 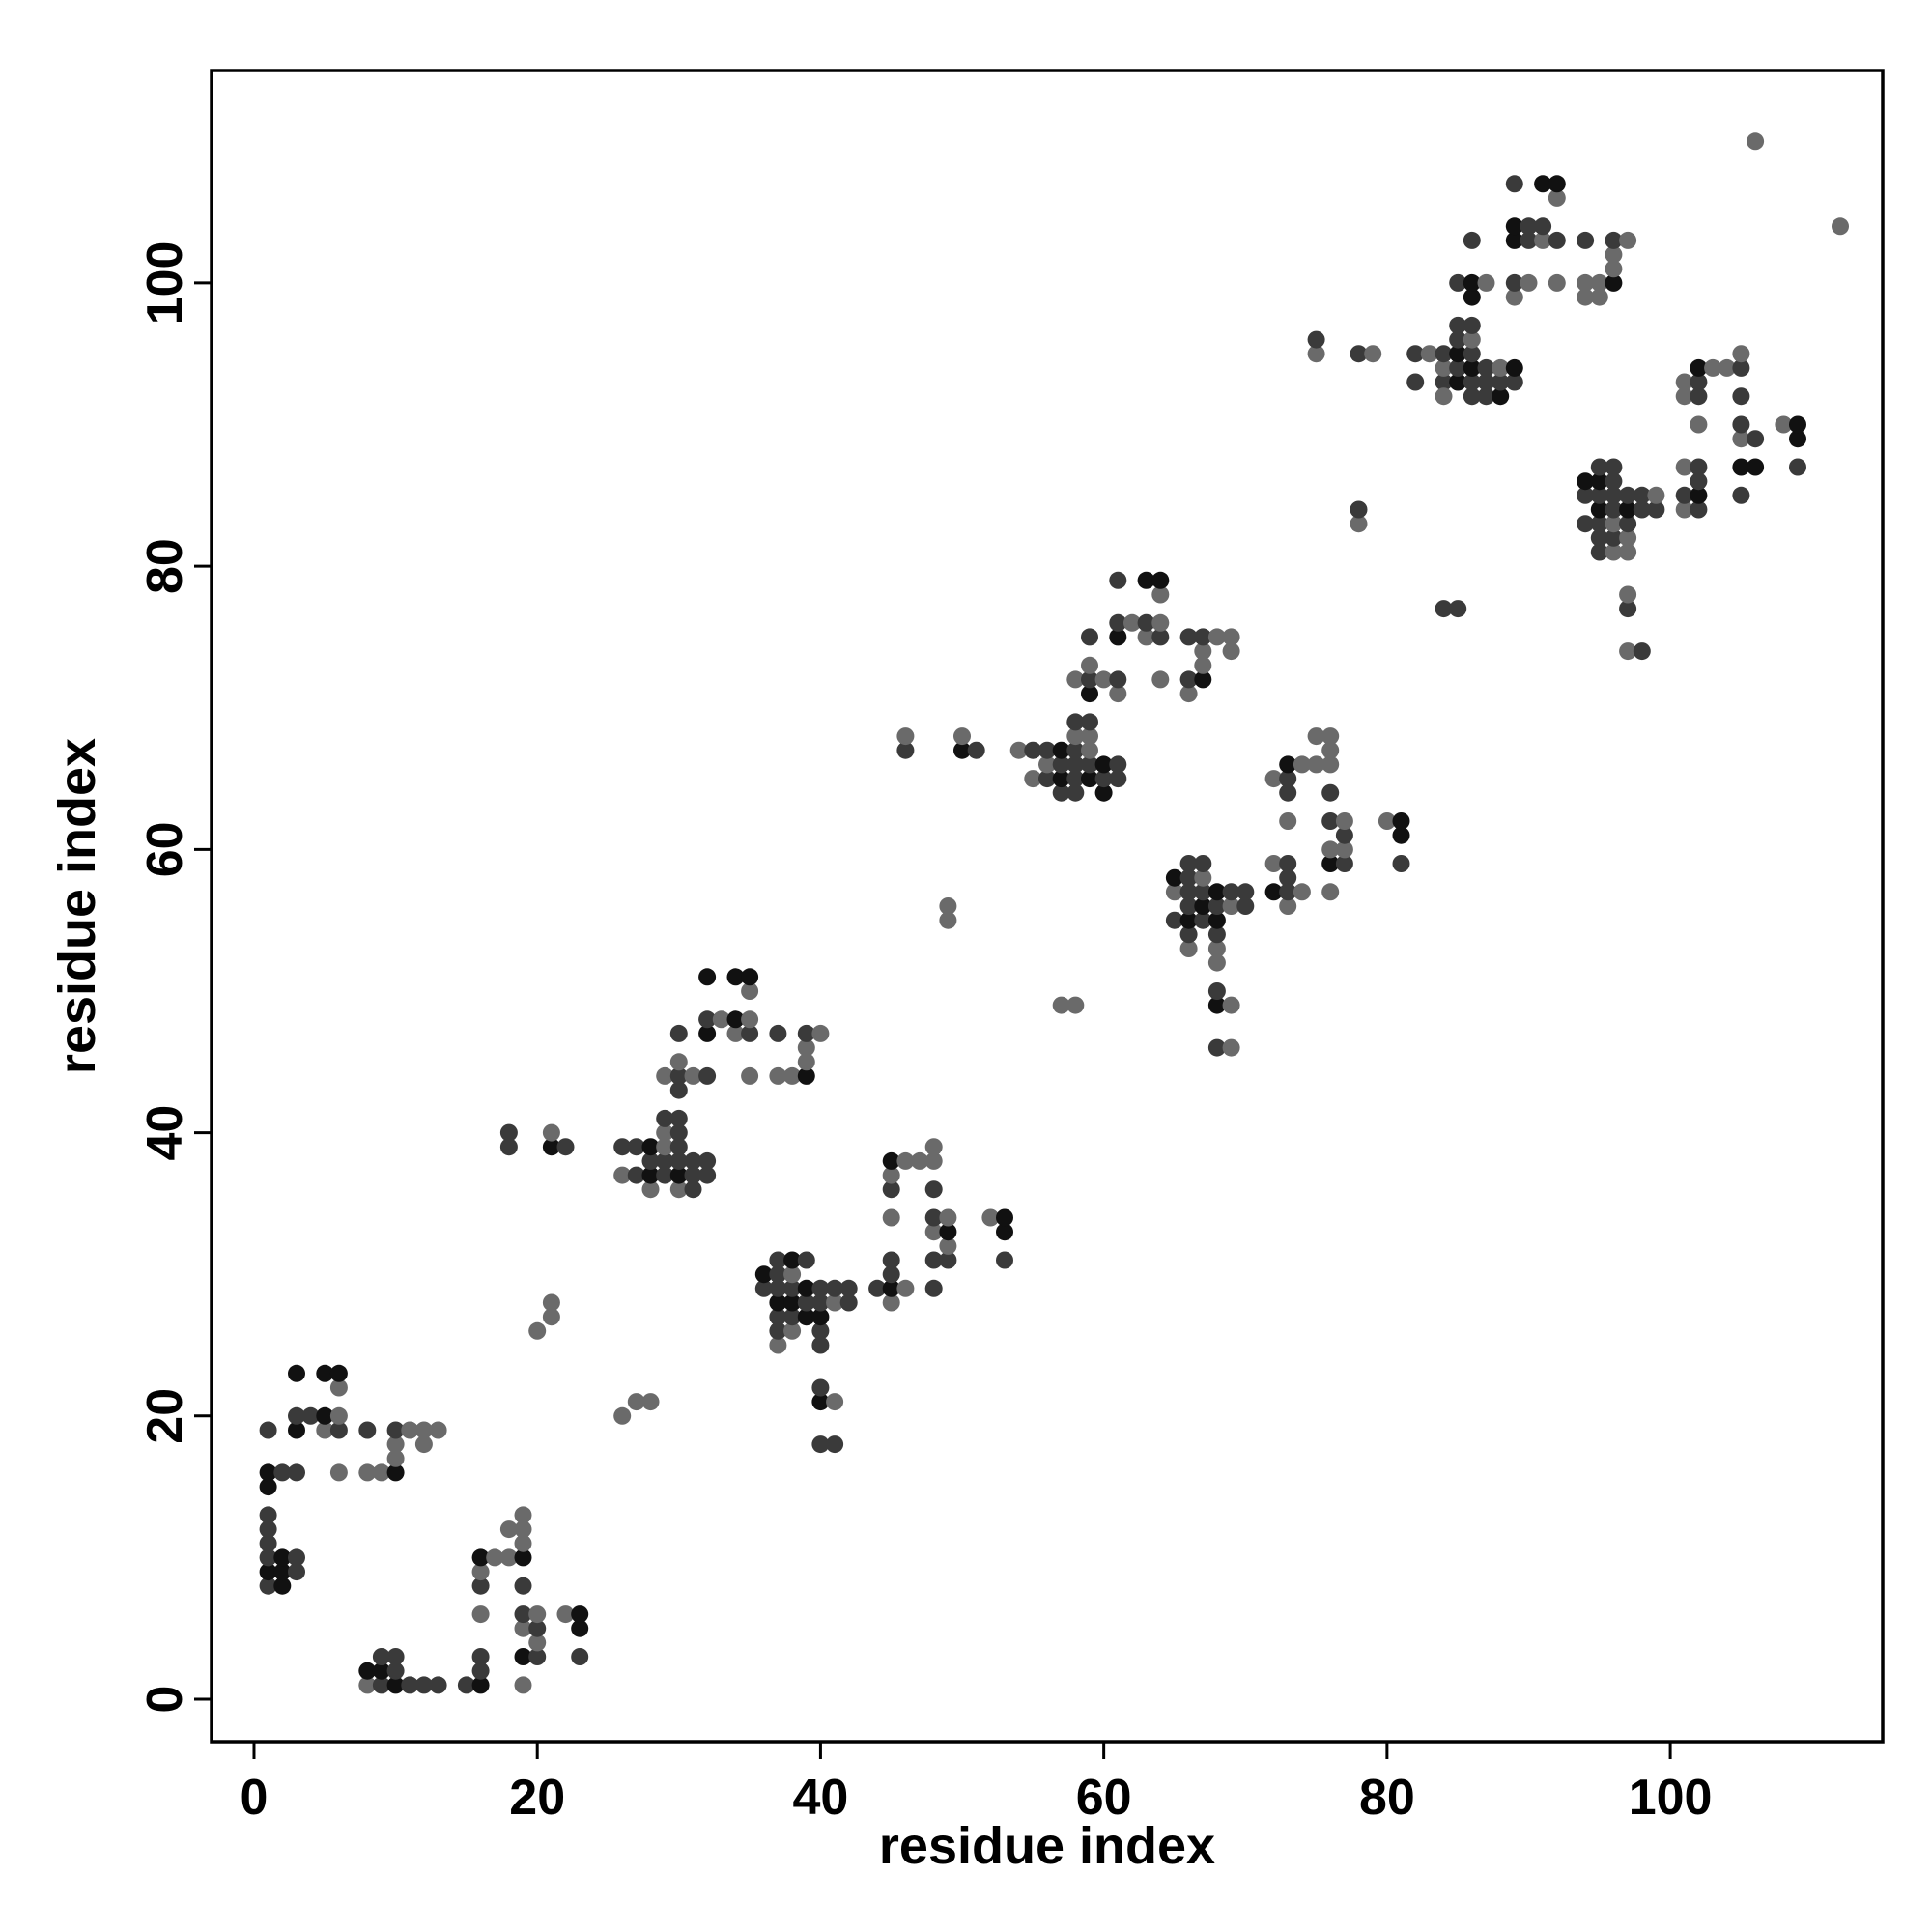 What do you see at coordinates (77, 906) in the screenshot?
I see `y-axis-title: residue index` at bounding box center [77, 906].